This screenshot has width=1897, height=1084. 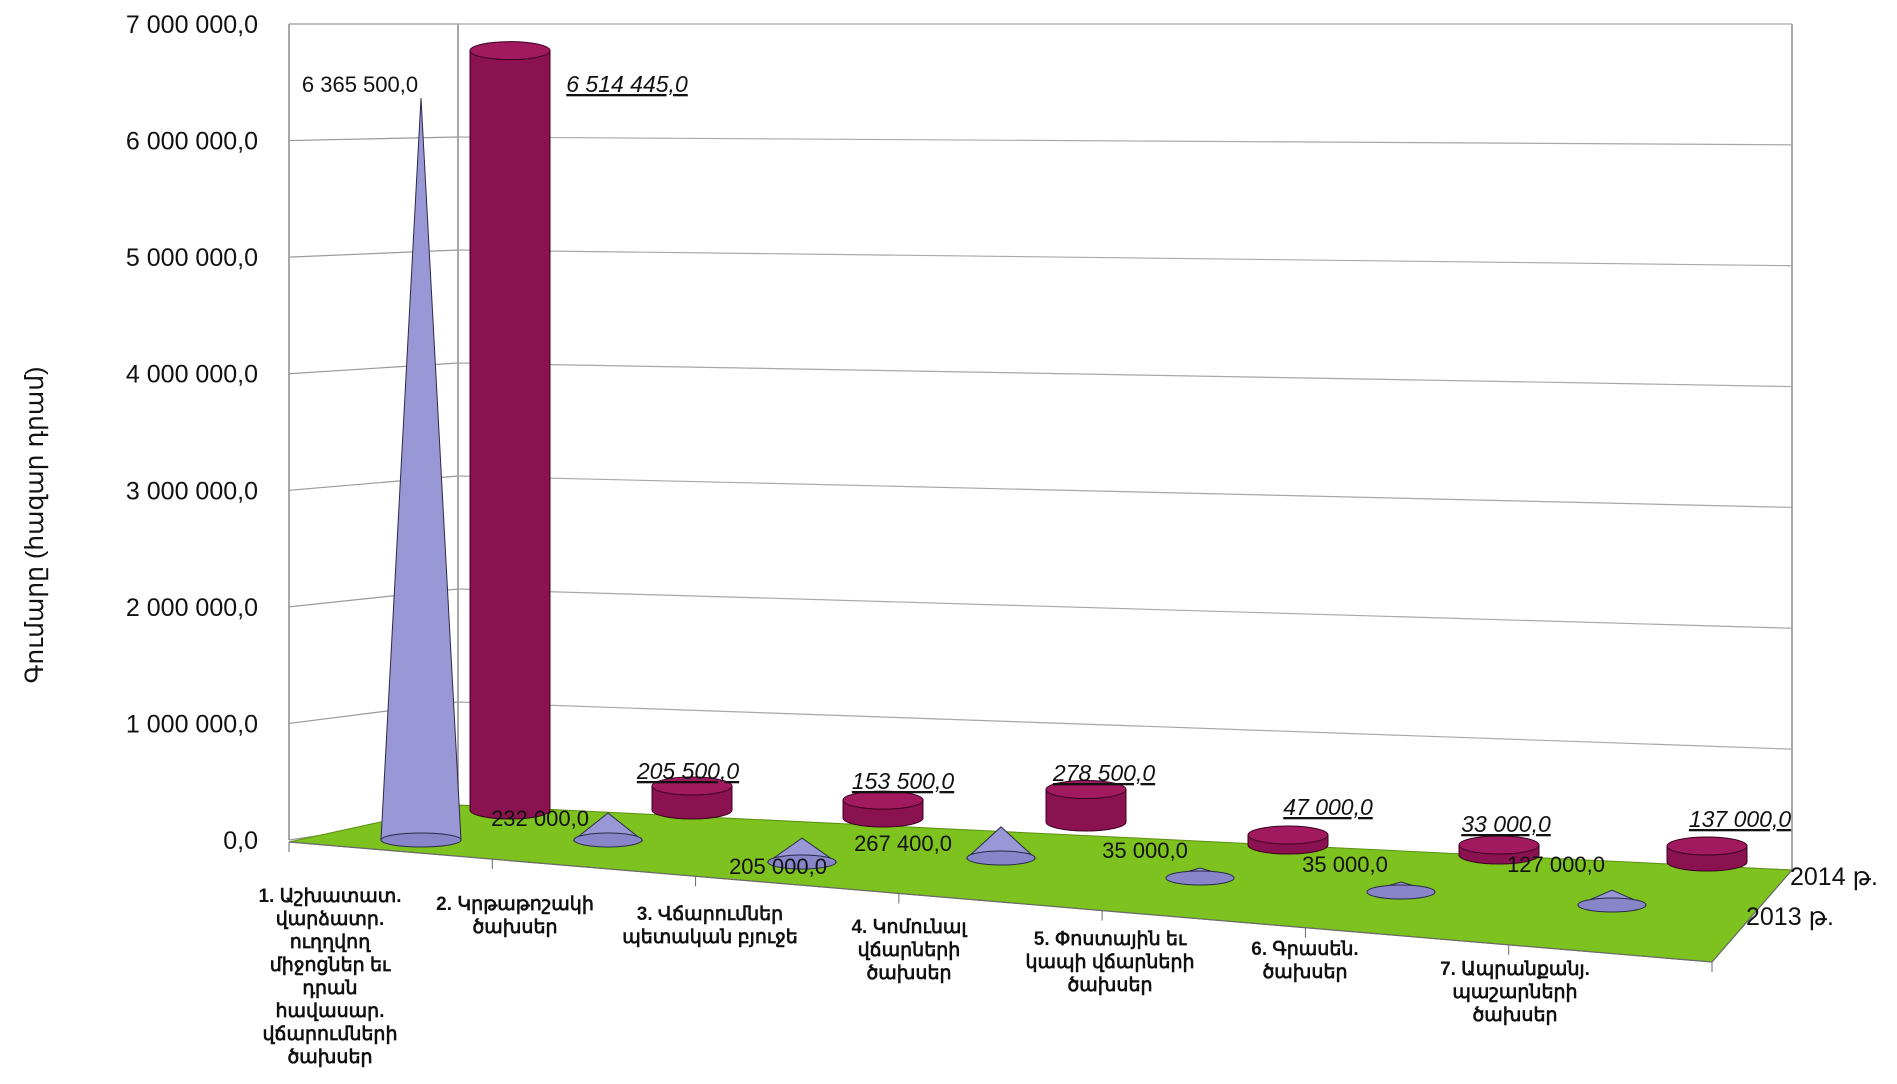 What do you see at coordinates (1104, 773) in the screenshot?
I see `data-label-2014: 278 500,0` at bounding box center [1104, 773].